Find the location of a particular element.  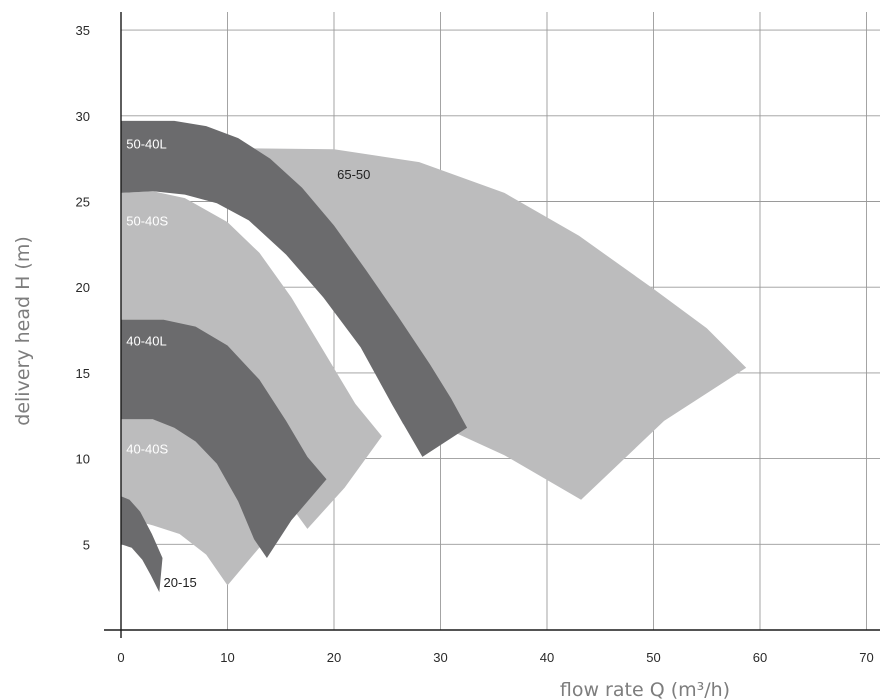

region-40-40S is located at coordinates (200, 502).